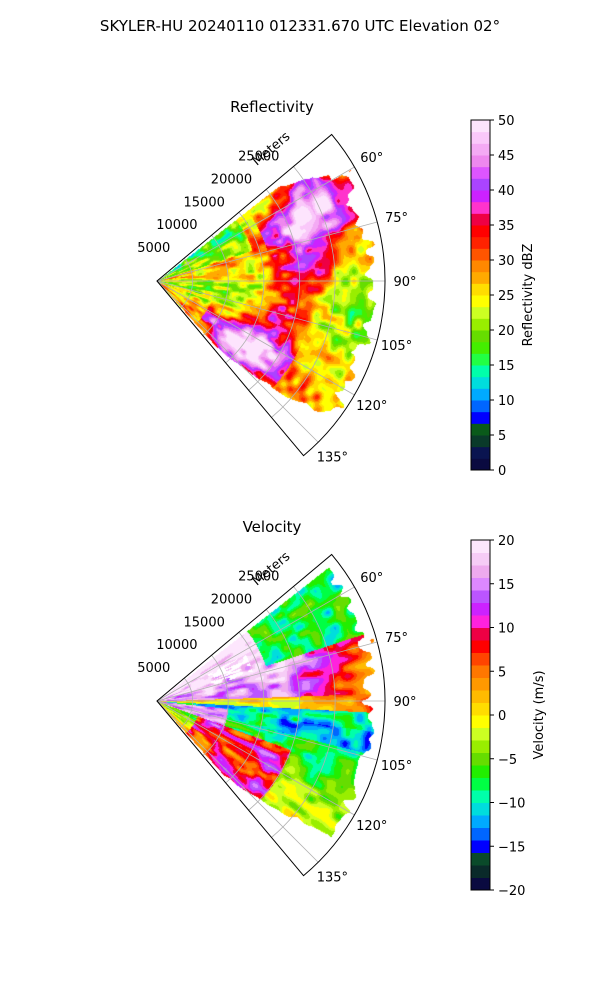 This screenshot has height=1000, width=600. I want to click on colorbar-tick-label: 15, so click(506, 366).